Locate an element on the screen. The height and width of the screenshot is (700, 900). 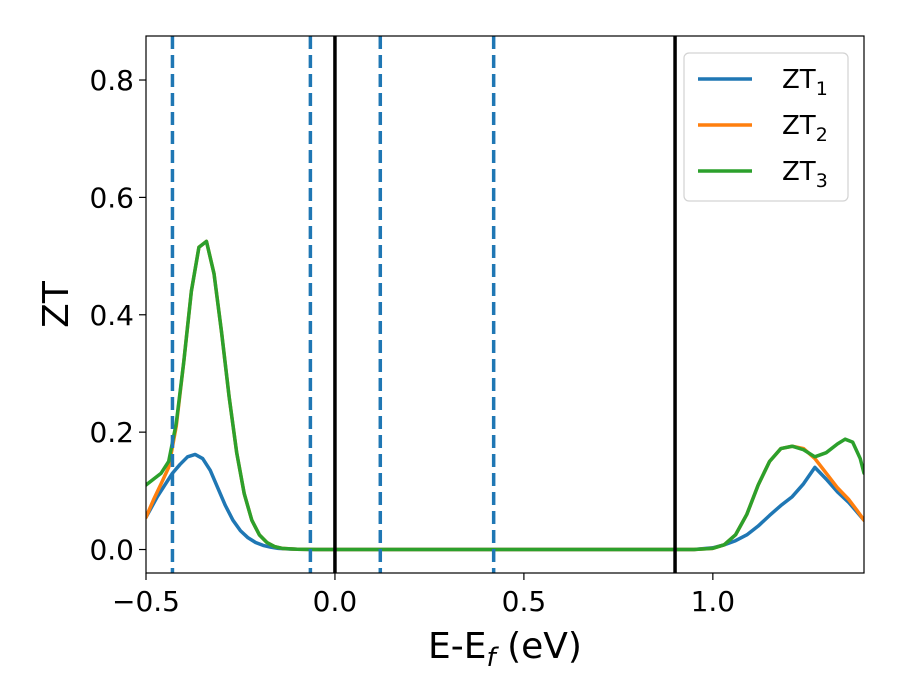
y-tick-label: 0.0 is located at coordinates (111, 550).